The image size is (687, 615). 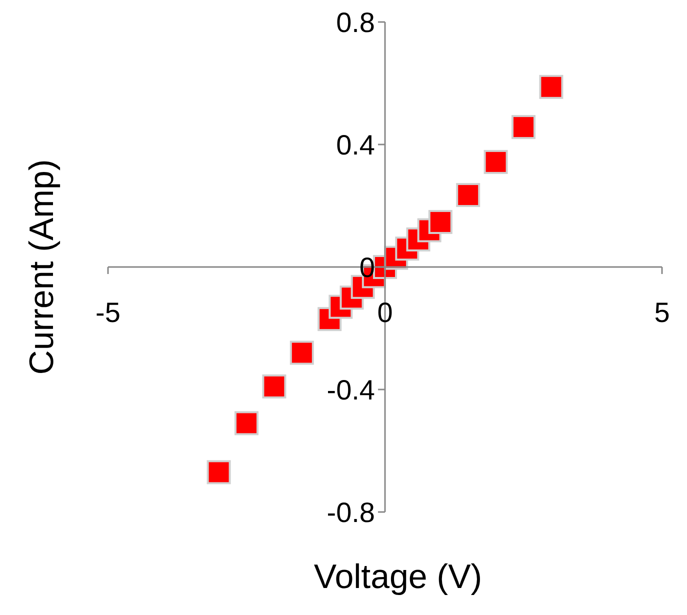 I want to click on y-tick-label: -0.4, so click(x=350, y=390).